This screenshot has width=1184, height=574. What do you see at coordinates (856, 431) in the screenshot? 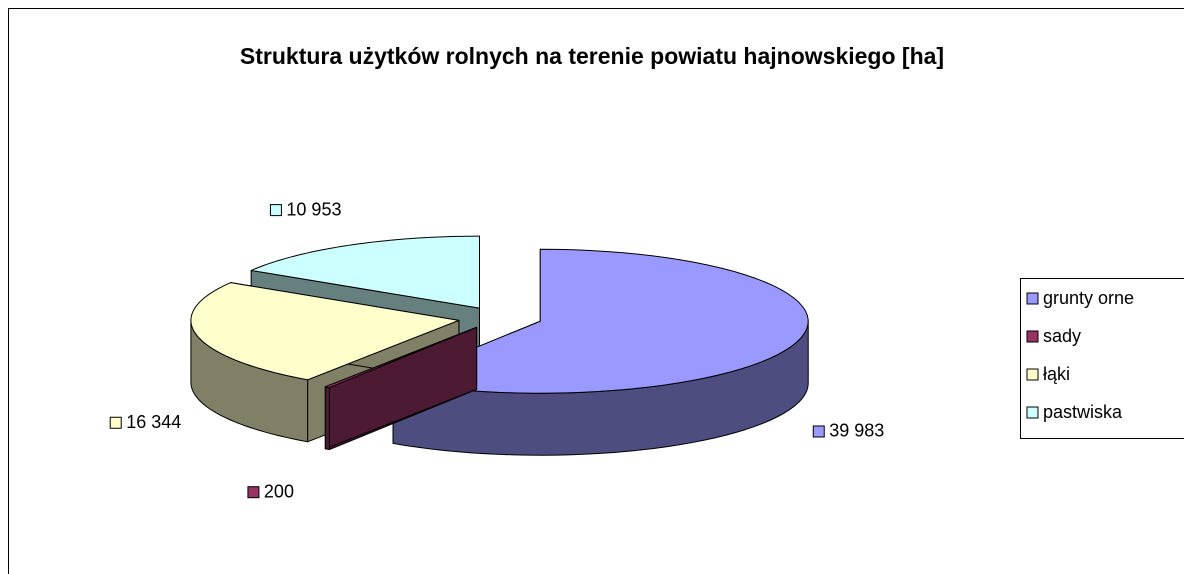
I see `data-label: 39 983` at bounding box center [856, 431].